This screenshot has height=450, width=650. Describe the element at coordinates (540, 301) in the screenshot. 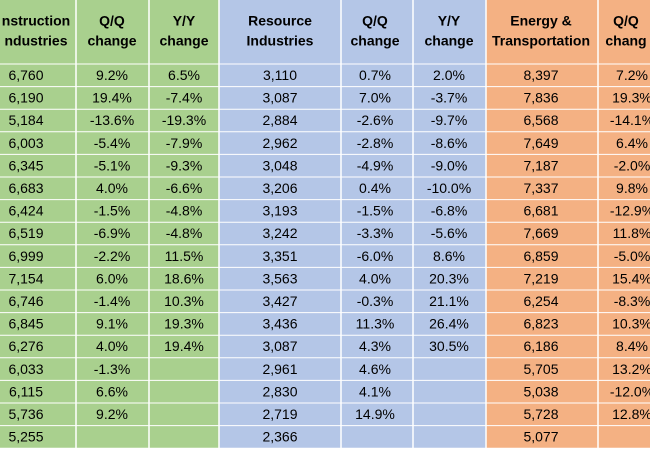

I see `cell-value: 6,254` at that location.